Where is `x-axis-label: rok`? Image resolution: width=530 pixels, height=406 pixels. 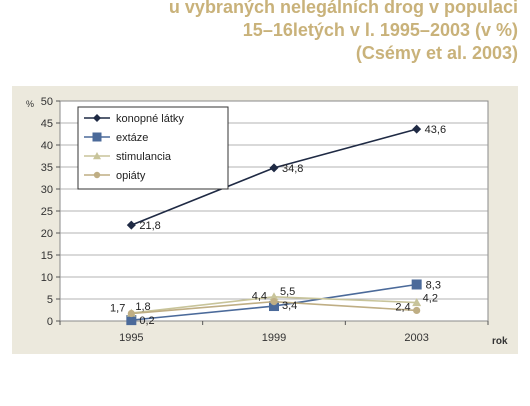 x-axis-label: rok is located at coordinates (500, 341).